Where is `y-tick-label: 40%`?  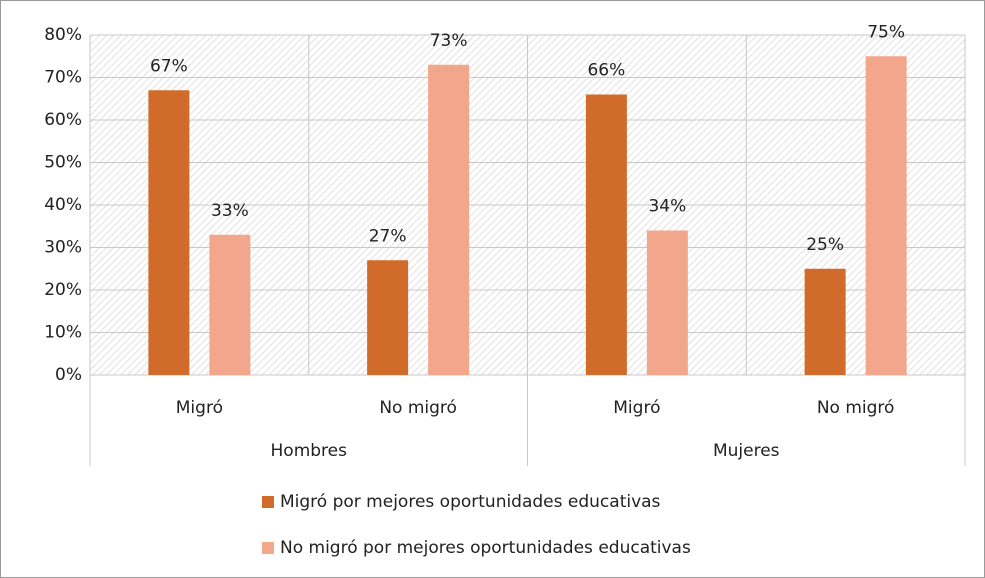
y-tick-label: 40% is located at coordinates (63, 205).